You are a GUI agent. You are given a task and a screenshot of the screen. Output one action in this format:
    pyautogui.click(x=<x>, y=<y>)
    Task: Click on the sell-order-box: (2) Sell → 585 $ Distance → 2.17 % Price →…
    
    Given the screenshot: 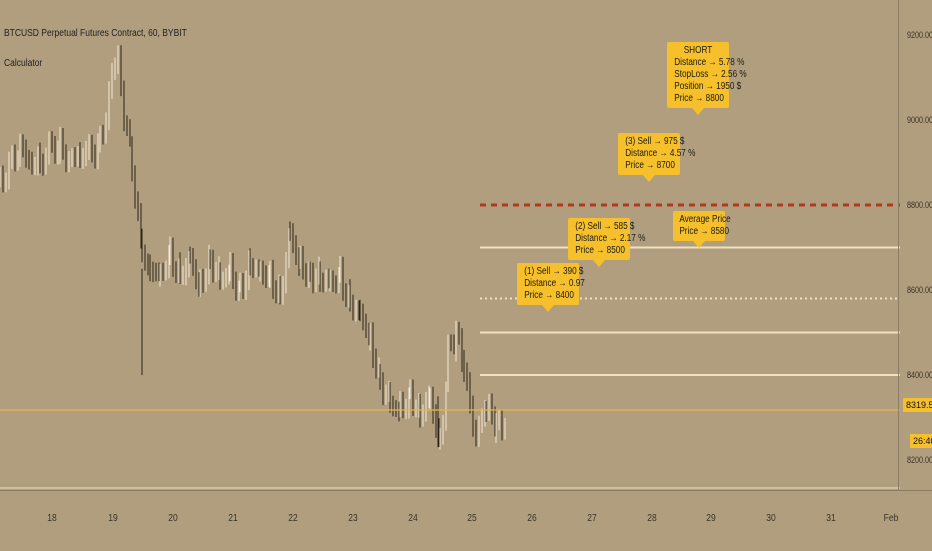 What is the action you would take?
    pyautogui.click(x=607, y=242)
    